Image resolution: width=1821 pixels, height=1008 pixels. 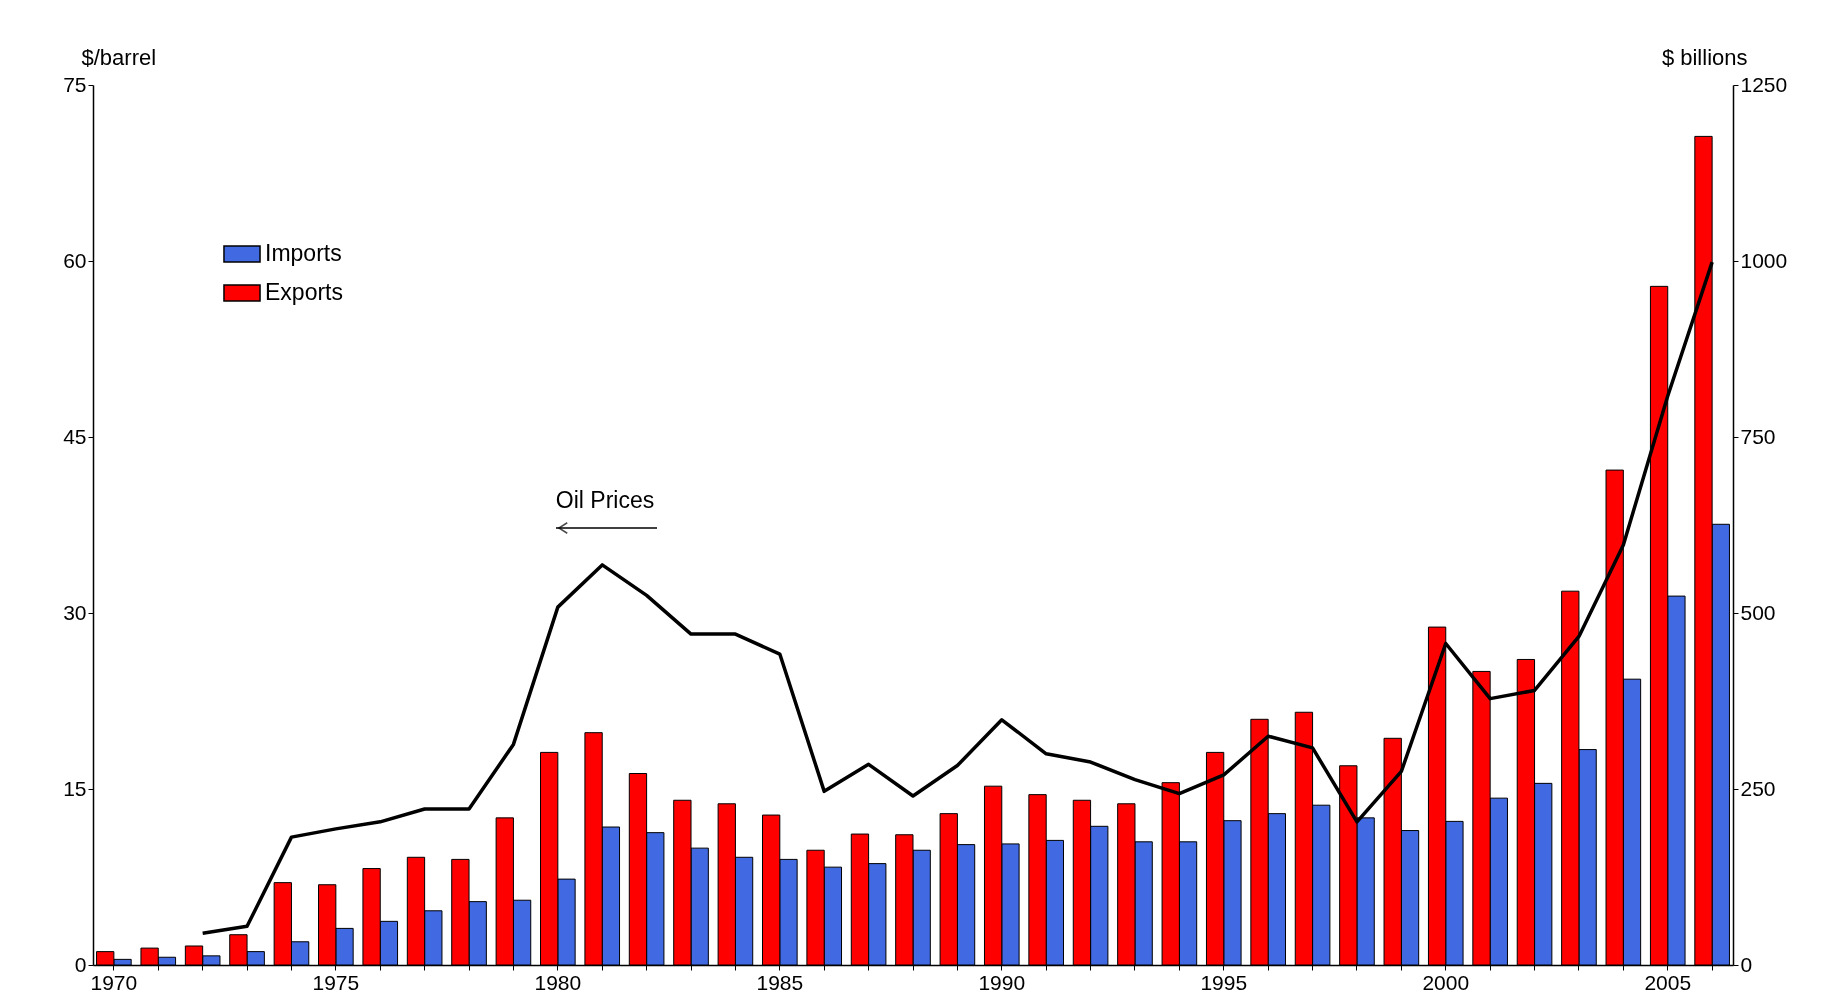 What do you see at coordinates (1224, 982) in the screenshot?
I see `x-tick-label: 1995` at bounding box center [1224, 982].